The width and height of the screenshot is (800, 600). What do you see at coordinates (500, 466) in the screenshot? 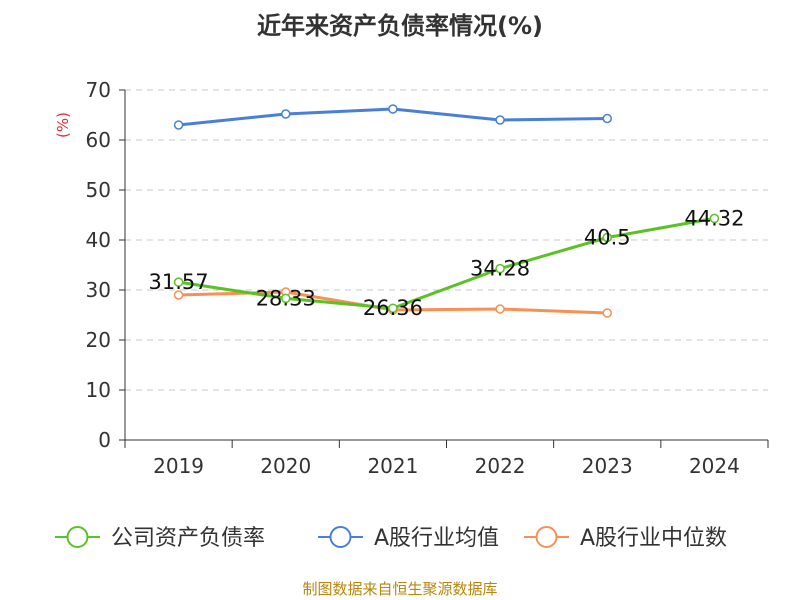
I see `x-tick-label: 2022` at bounding box center [500, 466].